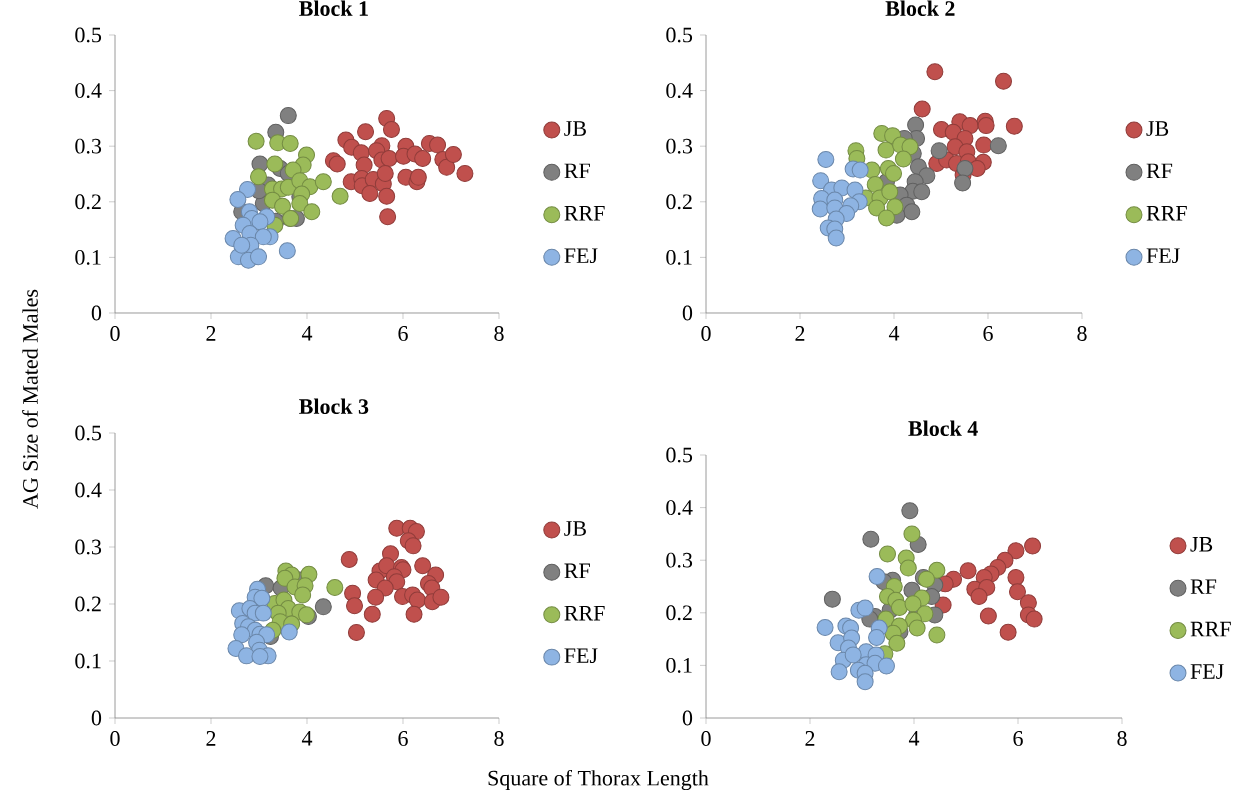 This screenshot has width=1247, height=798. What do you see at coordinates (598, 780) in the screenshot?
I see `x-axis-title: Square of Thorax Length` at bounding box center [598, 780].